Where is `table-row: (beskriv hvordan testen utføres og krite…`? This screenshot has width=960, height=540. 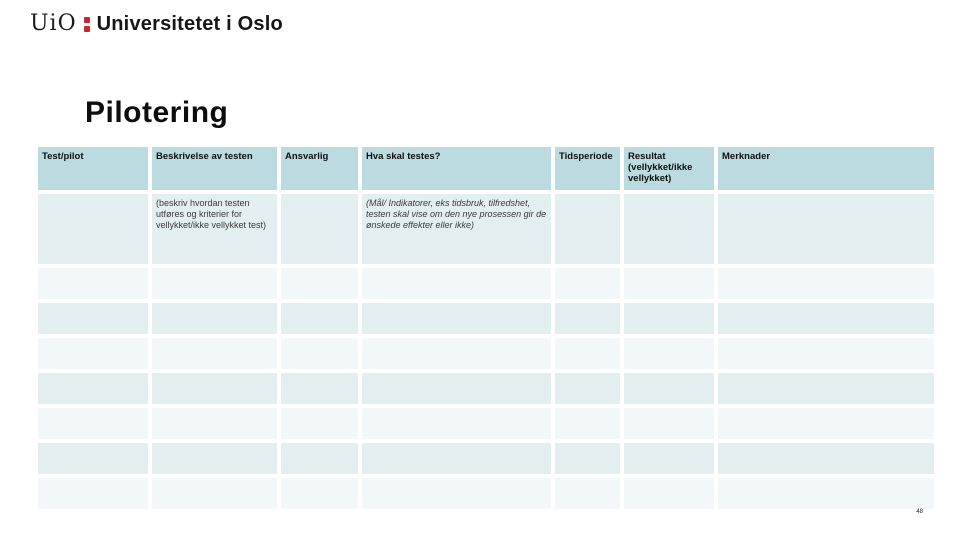 table-row: (beskriv hvordan testen utføres og krite… is located at coordinates (486, 229).